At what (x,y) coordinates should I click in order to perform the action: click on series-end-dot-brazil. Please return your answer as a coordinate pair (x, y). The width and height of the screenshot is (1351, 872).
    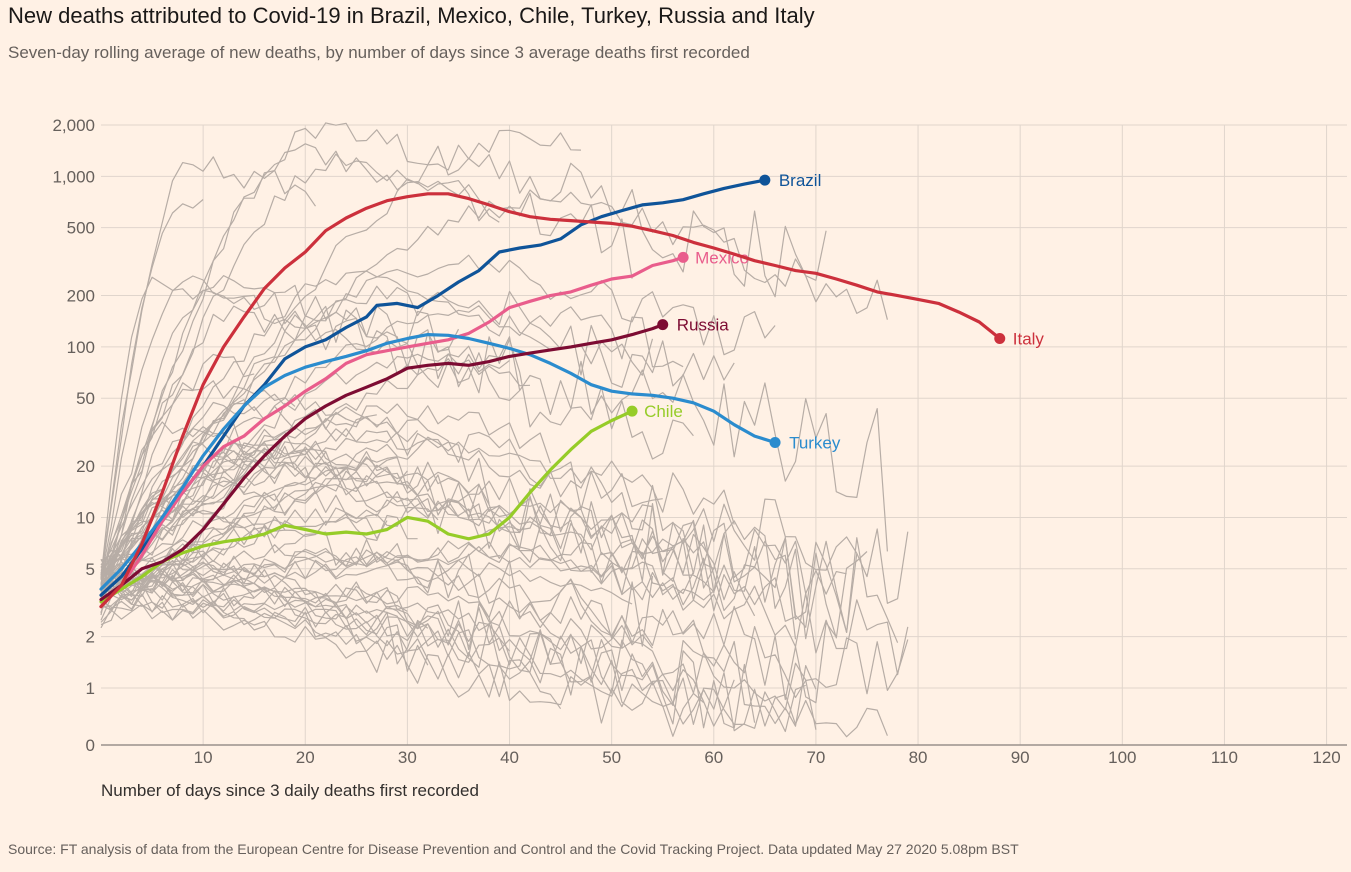
    Looking at the image, I should click on (765, 180).